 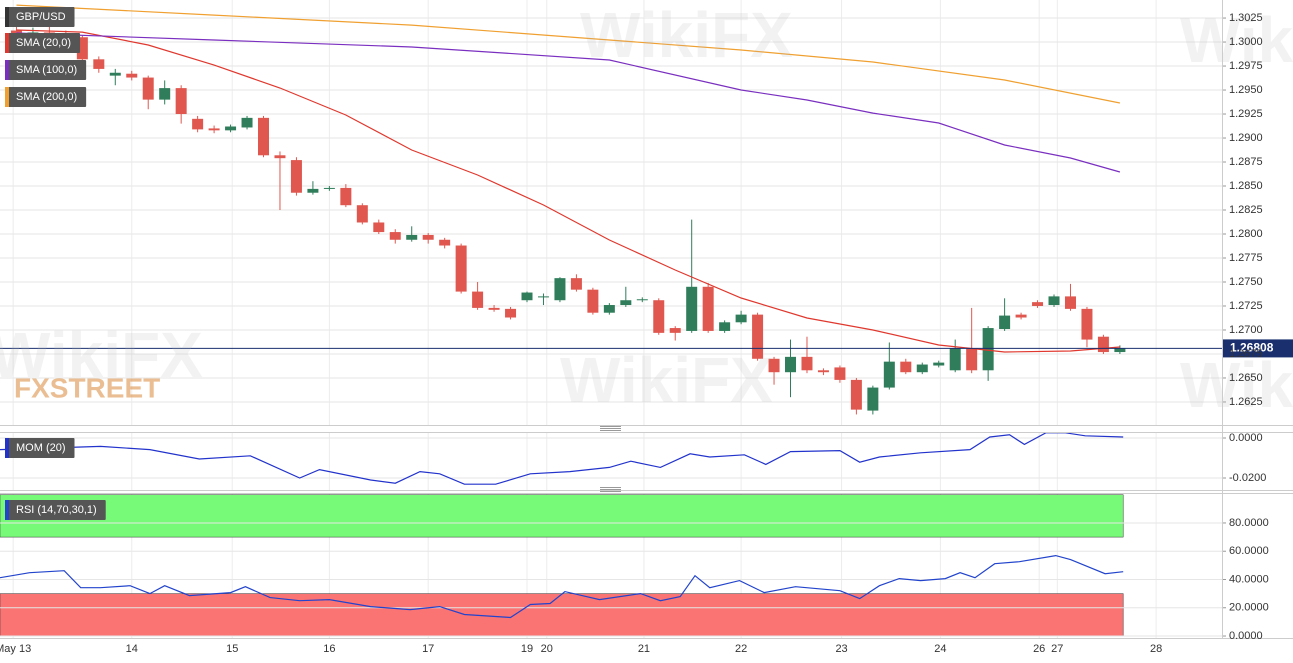 I want to click on legend-item: SMA (200,0), so click(x=46, y=97).